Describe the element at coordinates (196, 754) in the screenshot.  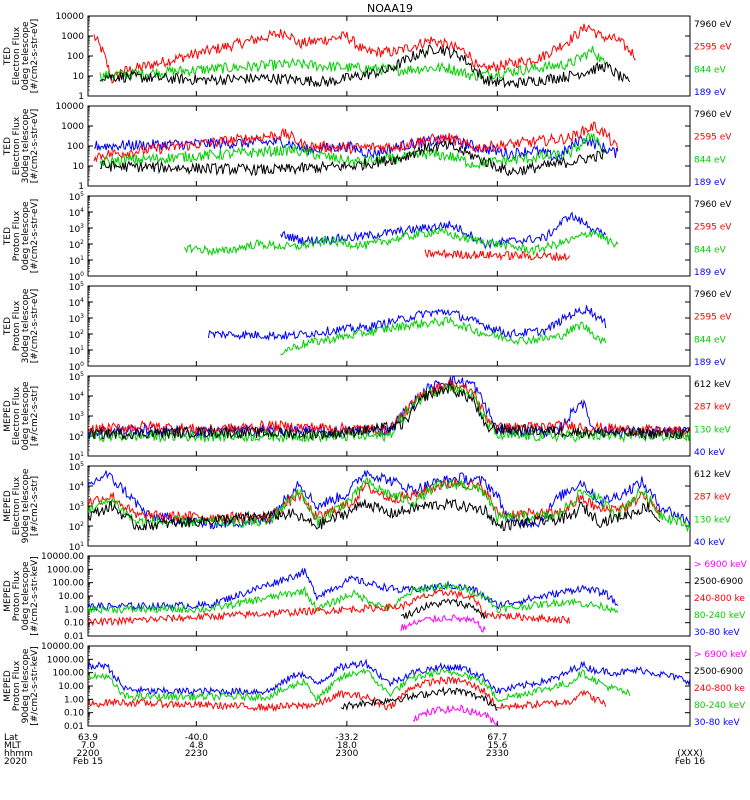
I see `x-tick-value: 2230` at that location.